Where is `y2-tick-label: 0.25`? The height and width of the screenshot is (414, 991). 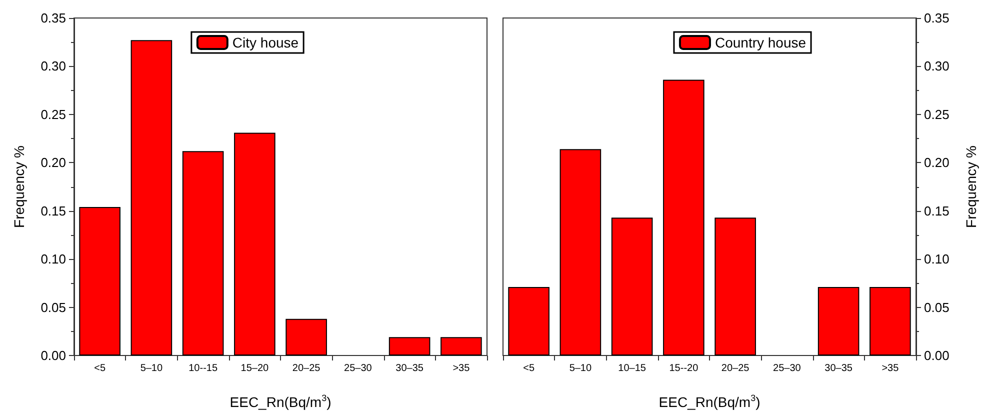
y2-tick-label: 0.25 is located at coordinates (937, 114).